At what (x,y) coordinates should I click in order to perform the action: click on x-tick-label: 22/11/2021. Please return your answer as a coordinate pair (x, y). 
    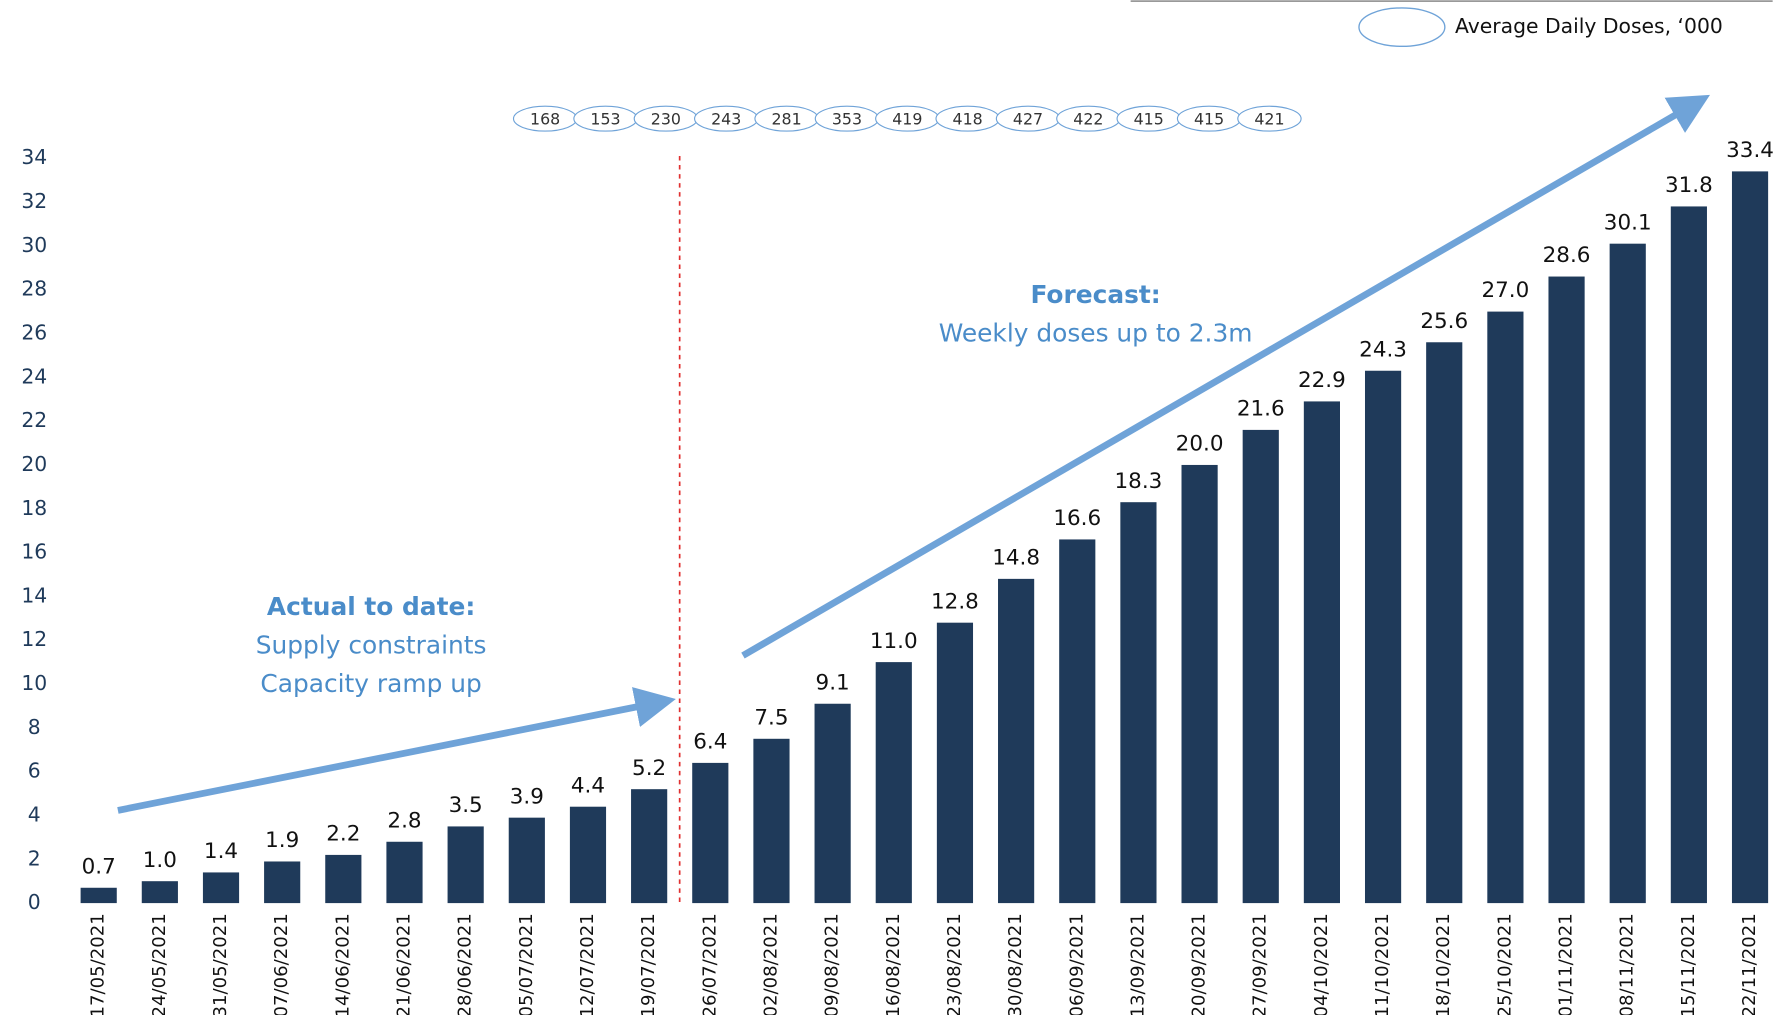
    Looking at the image, I should click on (1749, 964).